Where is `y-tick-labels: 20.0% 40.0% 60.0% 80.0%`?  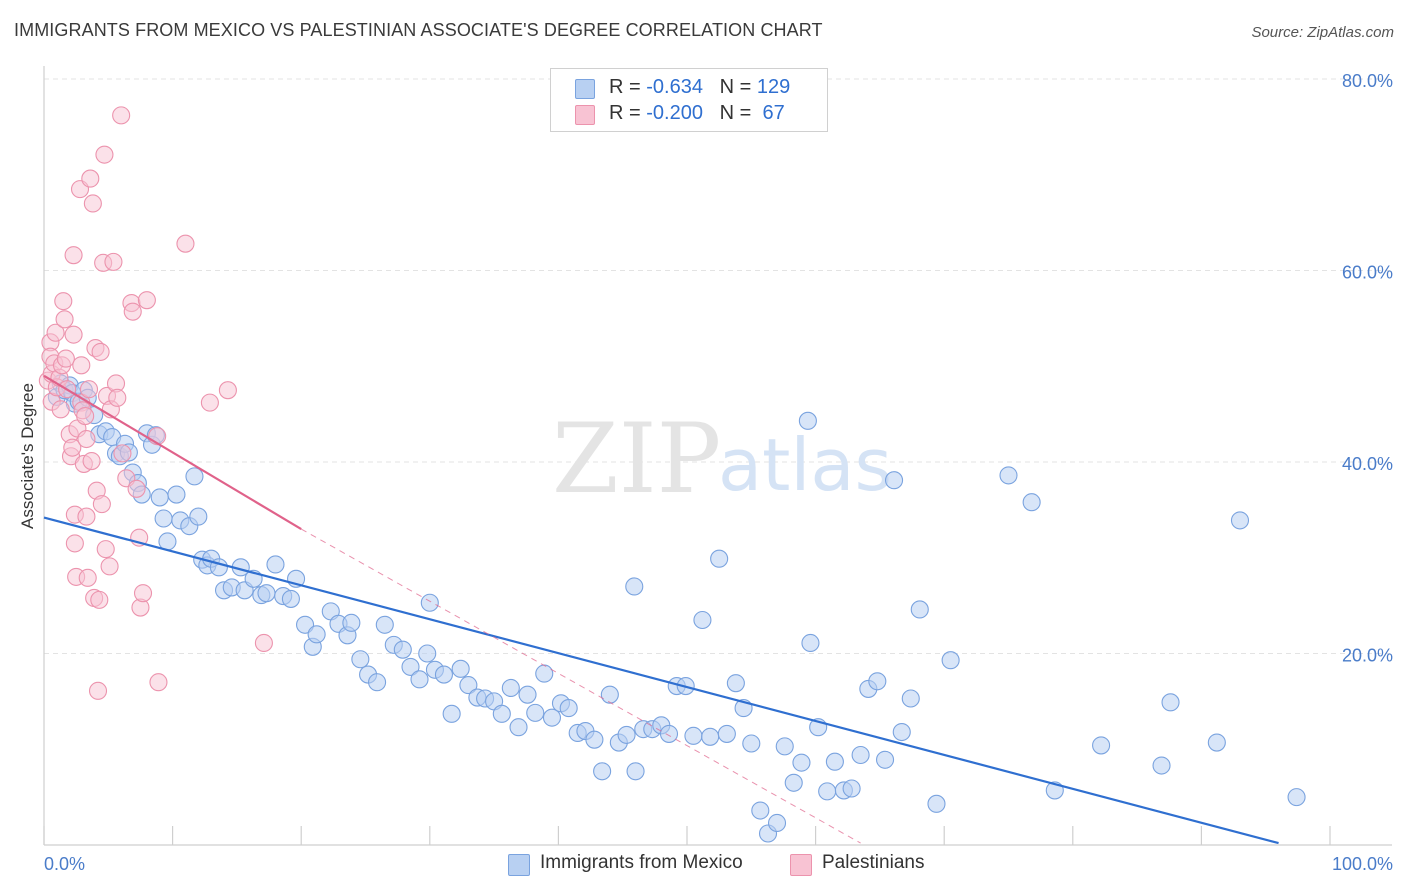
y-tick-labels: 20.0% 40.0% 60.0% 80.0% is located at coordinates (1367, 368).